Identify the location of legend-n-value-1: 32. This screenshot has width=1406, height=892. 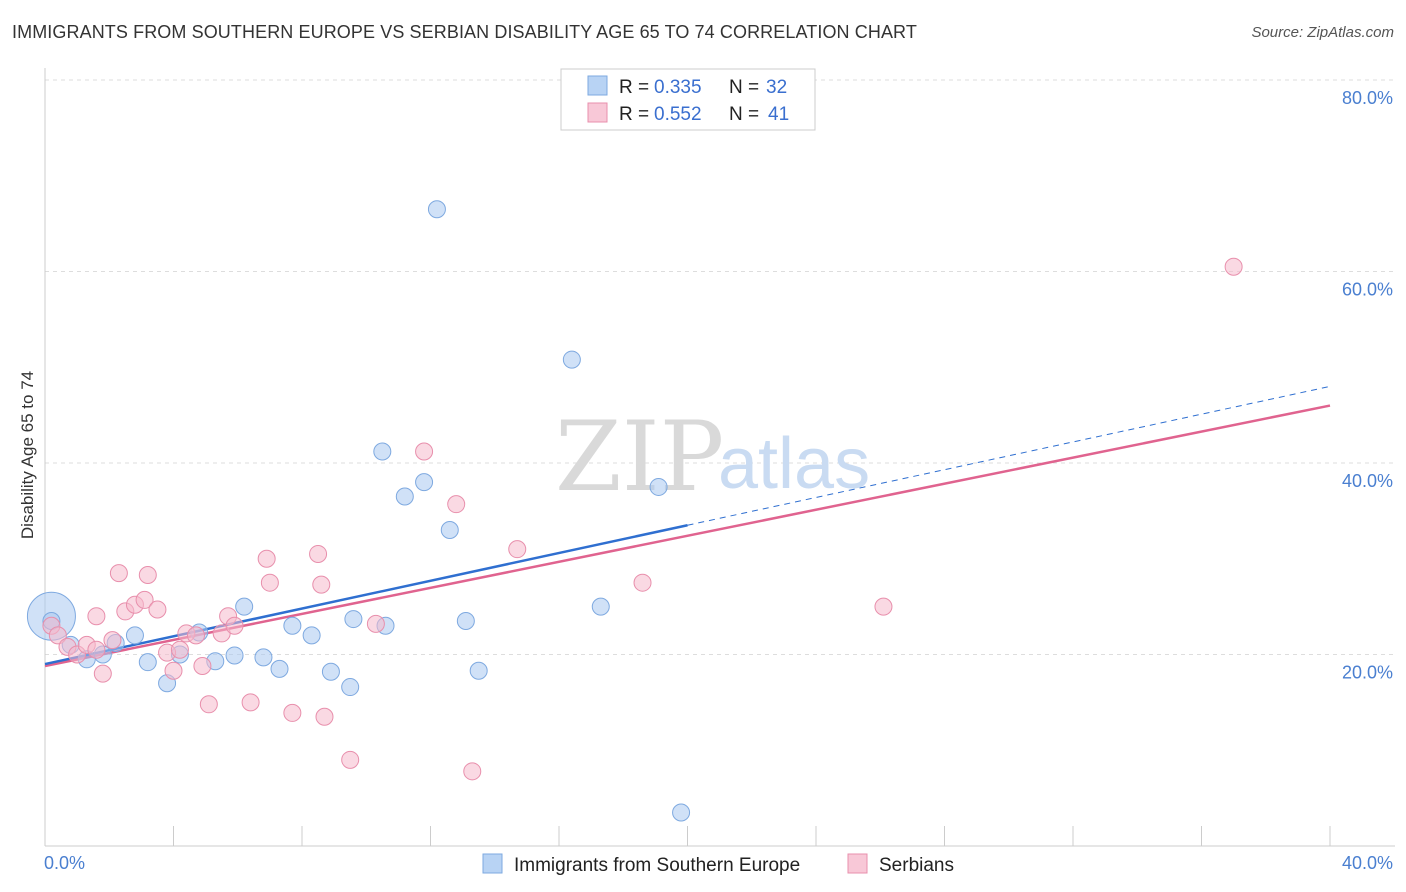
(776, 87).